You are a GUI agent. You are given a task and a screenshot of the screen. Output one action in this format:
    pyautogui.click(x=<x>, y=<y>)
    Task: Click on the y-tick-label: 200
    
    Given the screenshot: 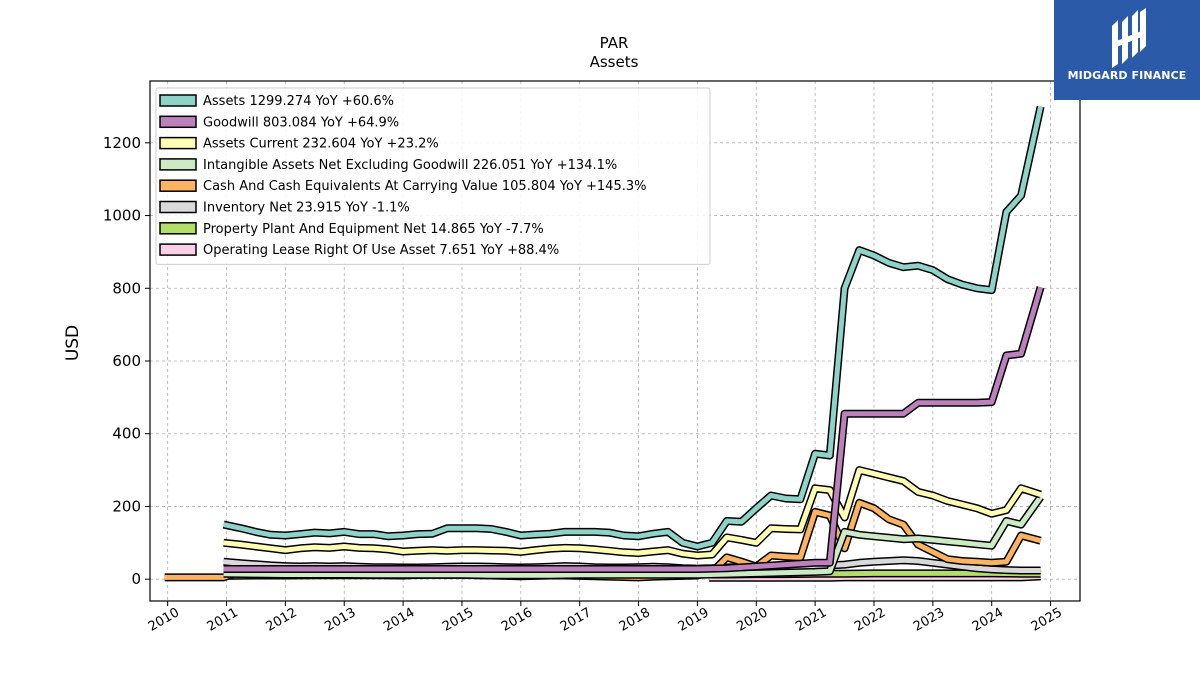 What is the action you would take?
    pyautogui.click(x=126, y=506)
    